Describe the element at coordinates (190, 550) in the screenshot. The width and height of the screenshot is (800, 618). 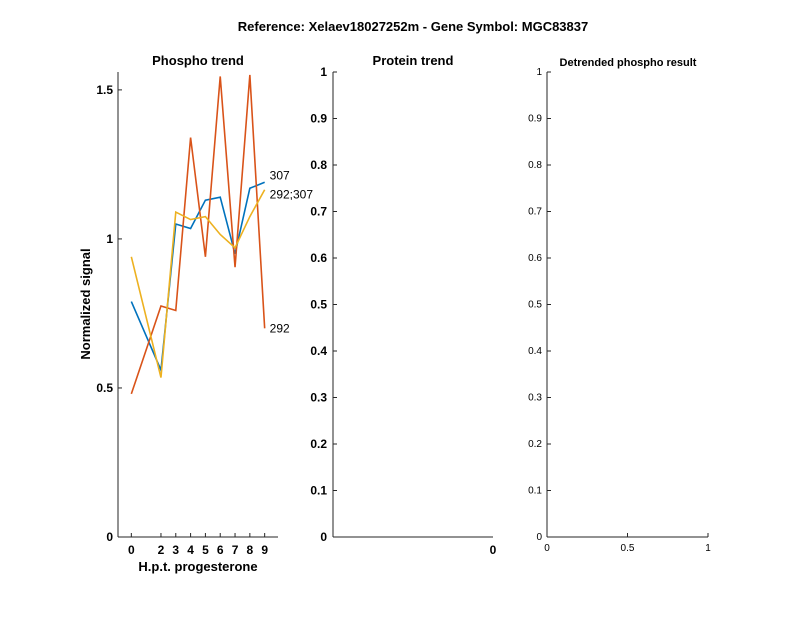
I see `phospho-x-tick-label: 4` at that location.